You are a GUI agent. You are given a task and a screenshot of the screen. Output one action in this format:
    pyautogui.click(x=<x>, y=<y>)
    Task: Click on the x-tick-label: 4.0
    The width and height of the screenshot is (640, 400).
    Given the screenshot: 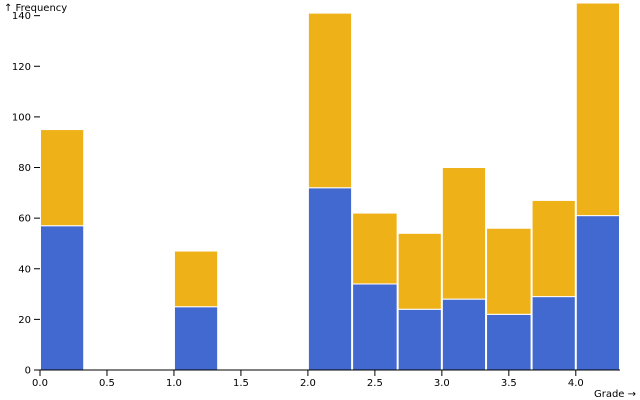 What is the action you would take?
    pyautogui.click(x=576, y=383)
    